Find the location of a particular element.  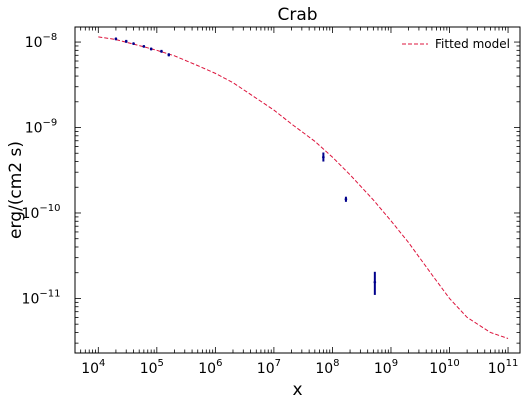

y-tick-label: 10⁻¹¹ is located at coordinates (41, 297).